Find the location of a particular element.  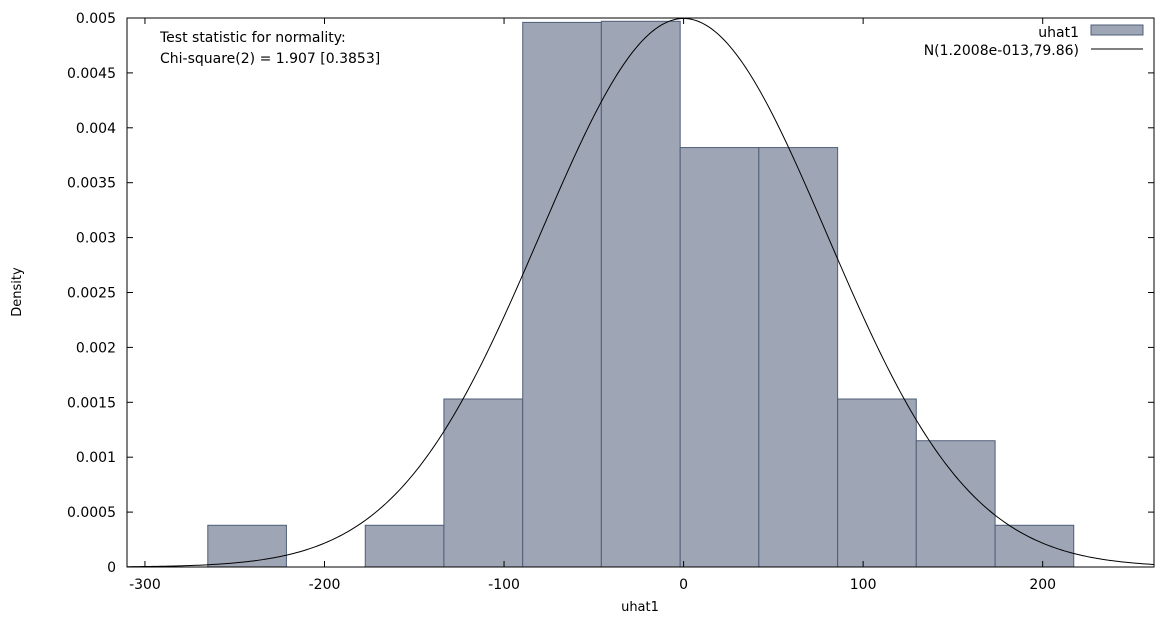

annotation-line-2: Chi-square(2) = 1.907 [0.3853] is located at coordinates (270, 59).